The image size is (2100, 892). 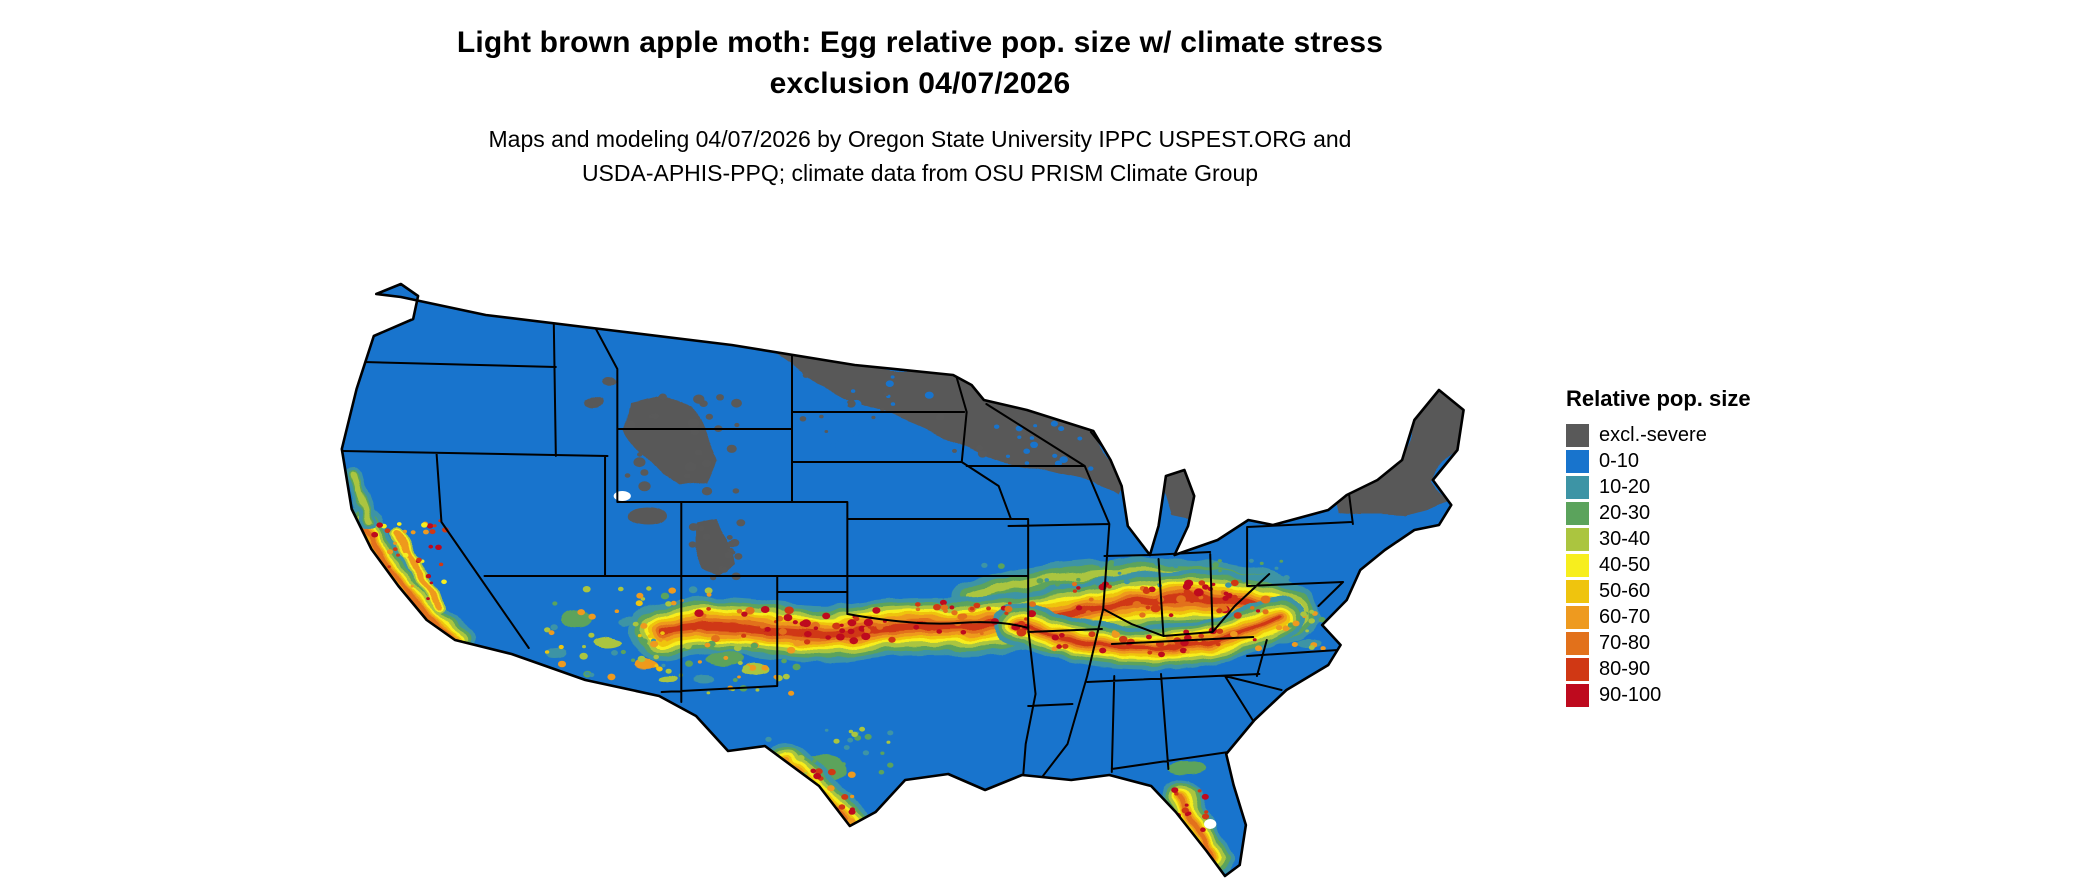 What do you see at coordinates (1619, 461) in the screenshot?
I see `legend-label: 0-10` at bounding box center [1619, 461].